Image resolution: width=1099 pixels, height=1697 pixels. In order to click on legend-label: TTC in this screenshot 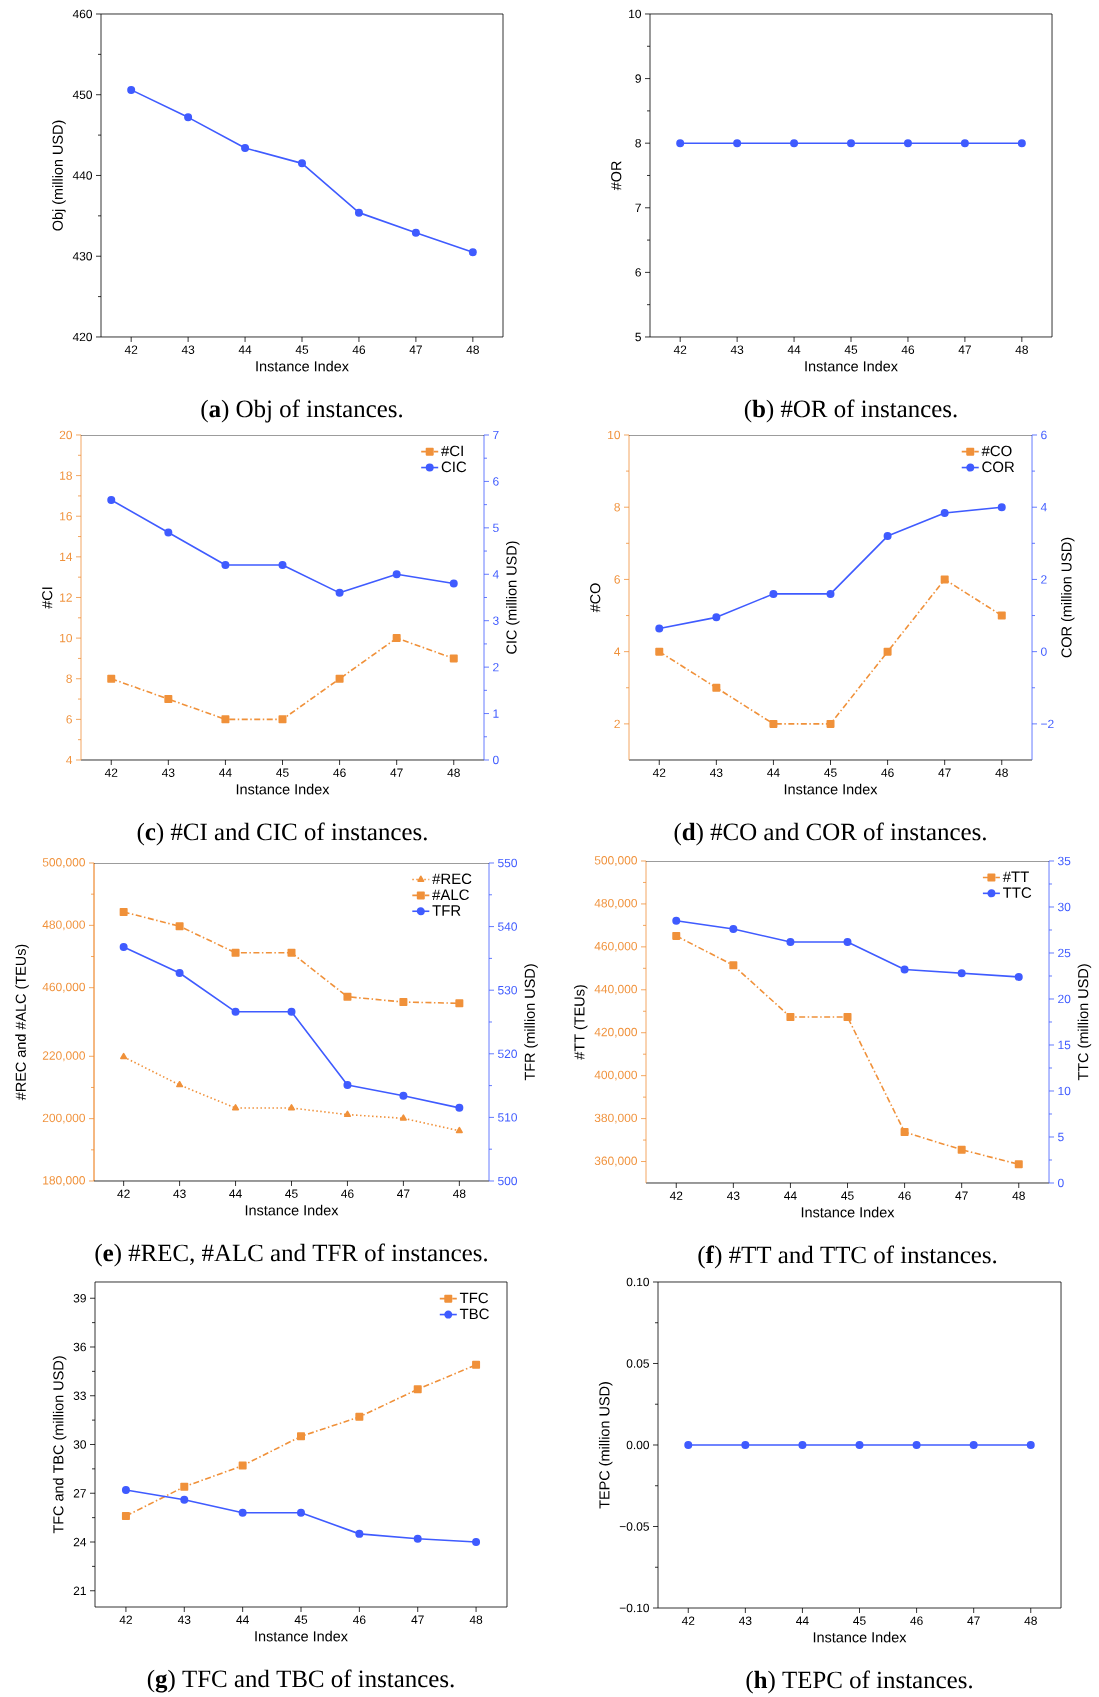, I will do `click(1017, 892)`.